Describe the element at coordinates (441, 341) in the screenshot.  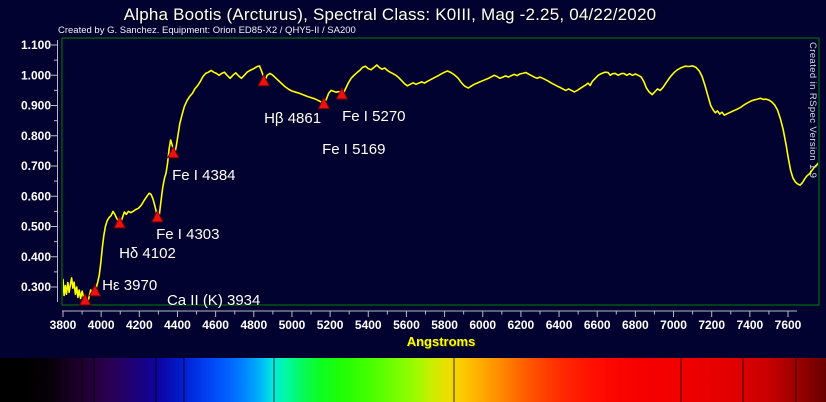
I see `x-axis-title: Angstroms` at that location.